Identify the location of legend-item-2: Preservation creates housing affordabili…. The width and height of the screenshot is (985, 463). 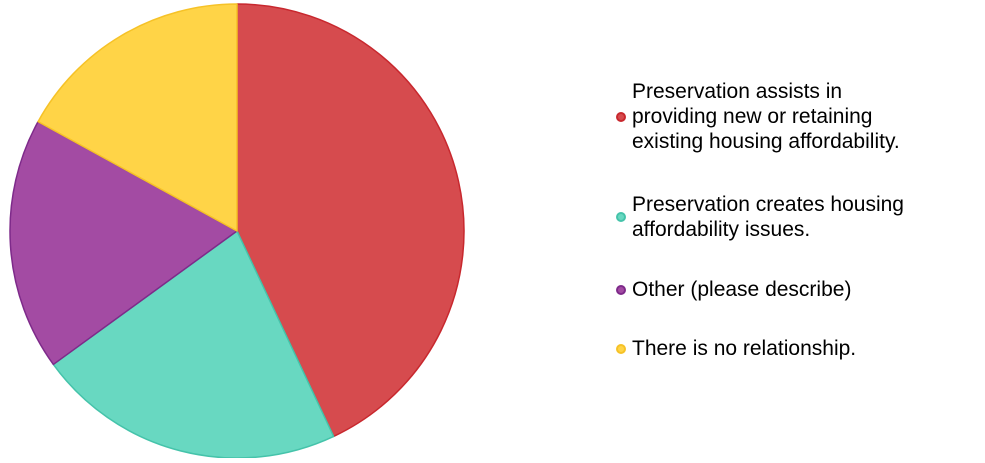
(798, 217).